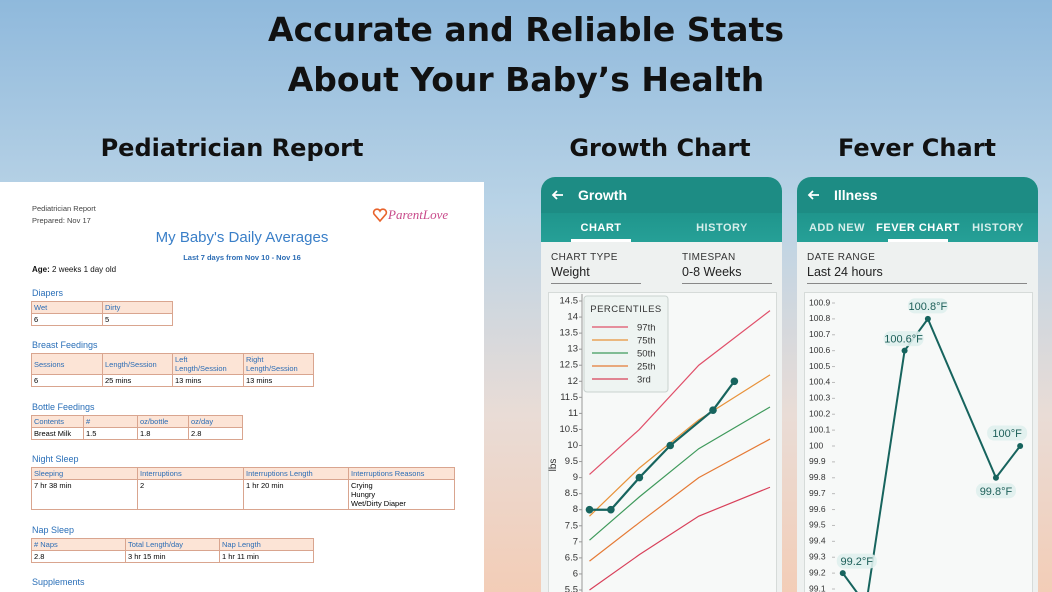  I want to click on section-title: Fever Chart, so click(917, 148).